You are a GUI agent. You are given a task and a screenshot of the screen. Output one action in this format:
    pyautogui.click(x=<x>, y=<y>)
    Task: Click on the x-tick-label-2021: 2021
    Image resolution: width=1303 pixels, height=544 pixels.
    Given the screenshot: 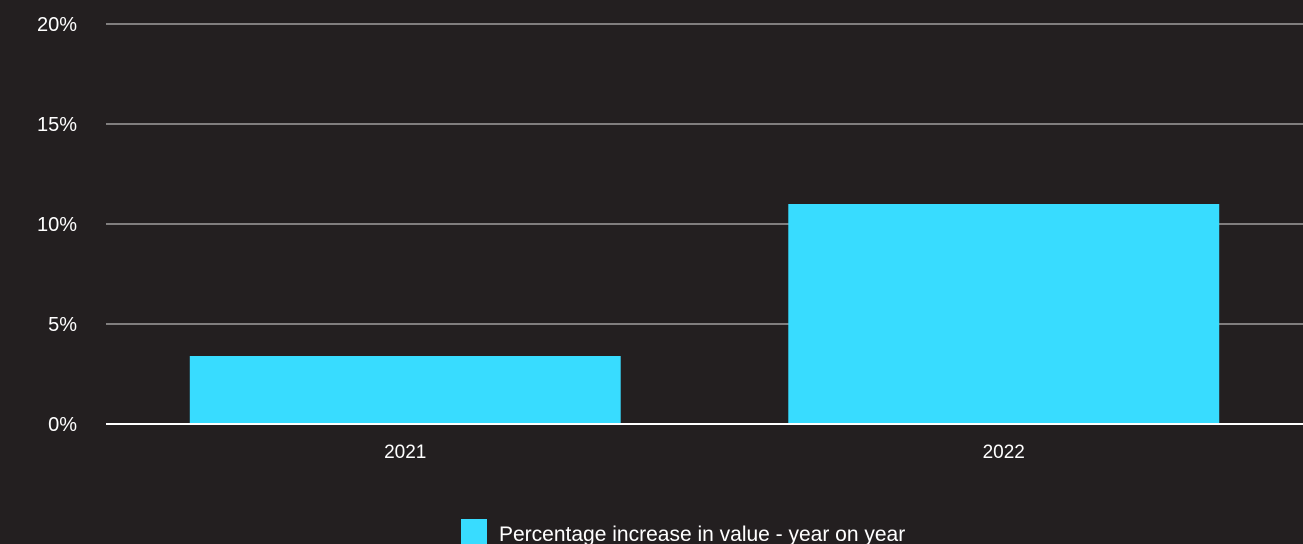 What is the action you would take?
    pyautogui.click(x=405, y=452)
    